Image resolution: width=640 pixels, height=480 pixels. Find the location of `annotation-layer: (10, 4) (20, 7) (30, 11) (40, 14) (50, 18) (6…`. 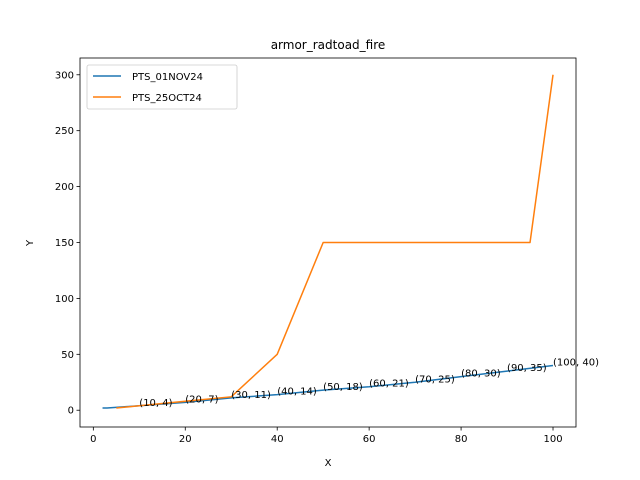

annotation-layer: (10, 4) (20, 7) (30, 11) (40, 14) (50, 18) (6… is located at coordinates (369, 383).